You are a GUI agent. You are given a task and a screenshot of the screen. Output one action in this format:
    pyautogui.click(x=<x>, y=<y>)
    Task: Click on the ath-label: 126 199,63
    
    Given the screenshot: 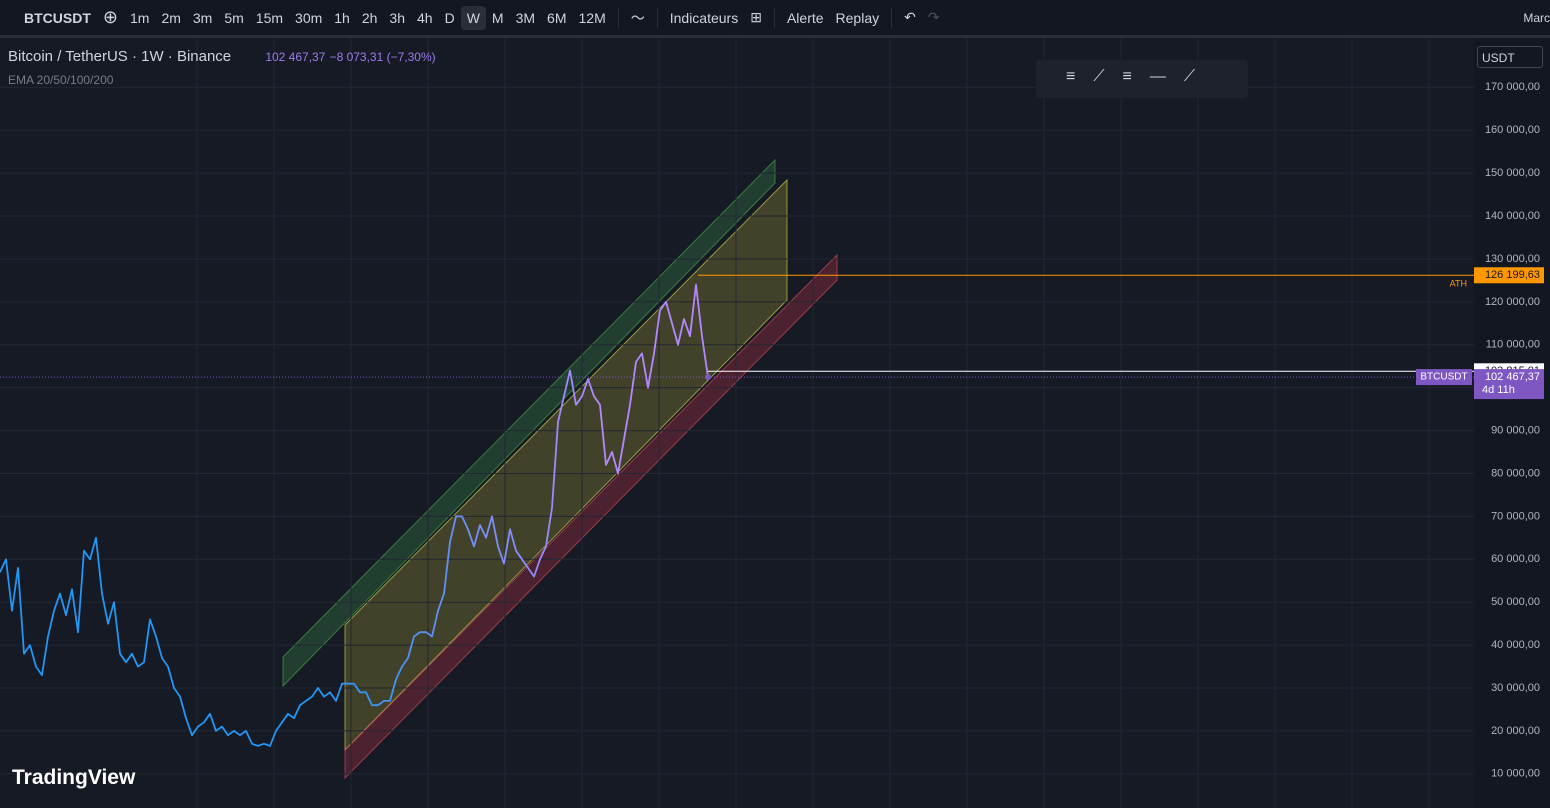 What is the action you would take?
    pyautogui.click(x=1512, y=275)
    